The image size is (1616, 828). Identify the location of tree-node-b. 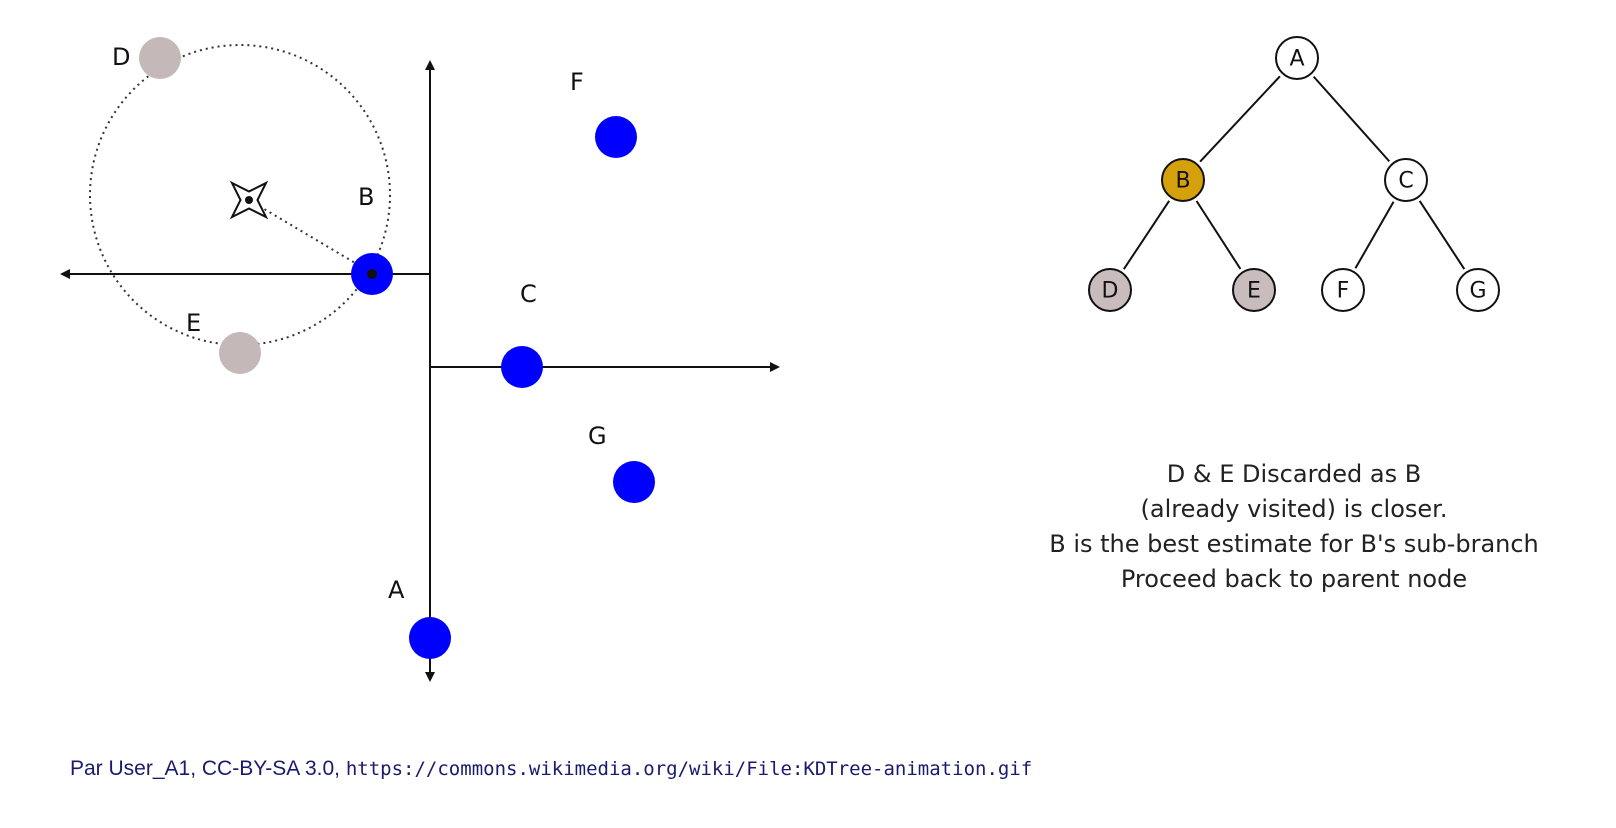
(1183, 180).